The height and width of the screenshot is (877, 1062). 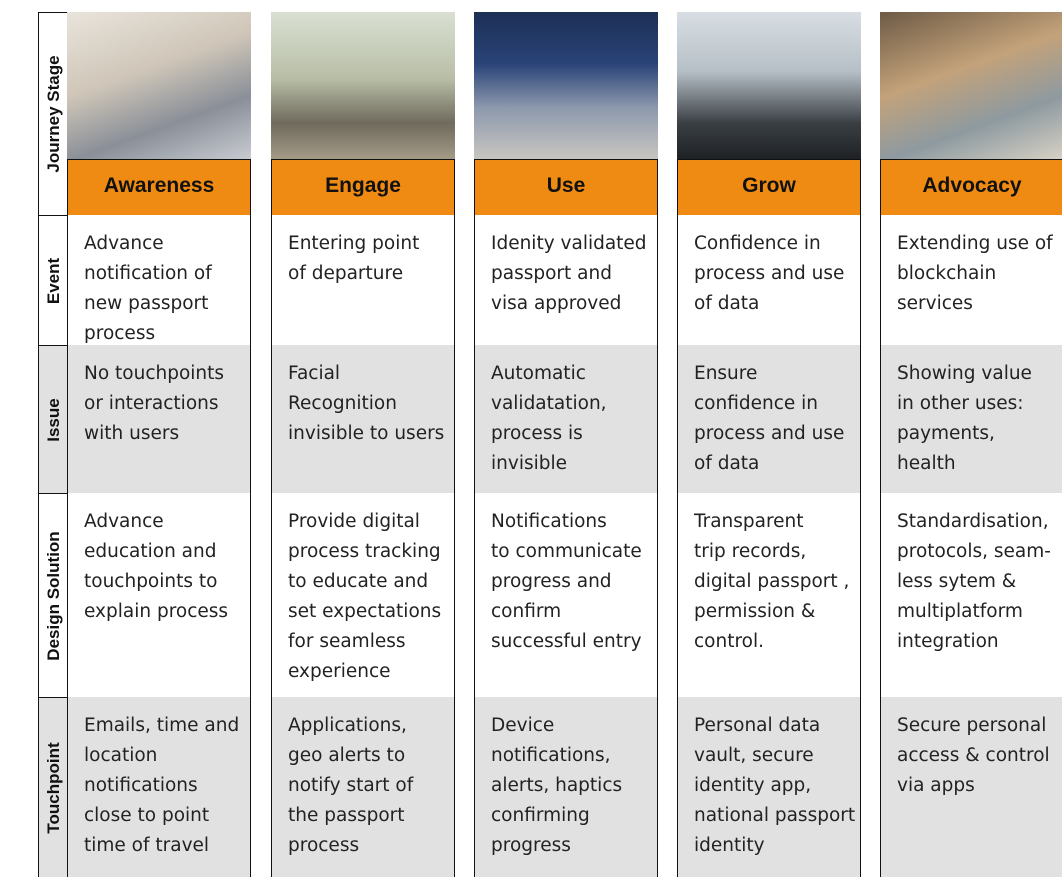 I want to click on row-label-text: Issue, so click(x=53, y=419).